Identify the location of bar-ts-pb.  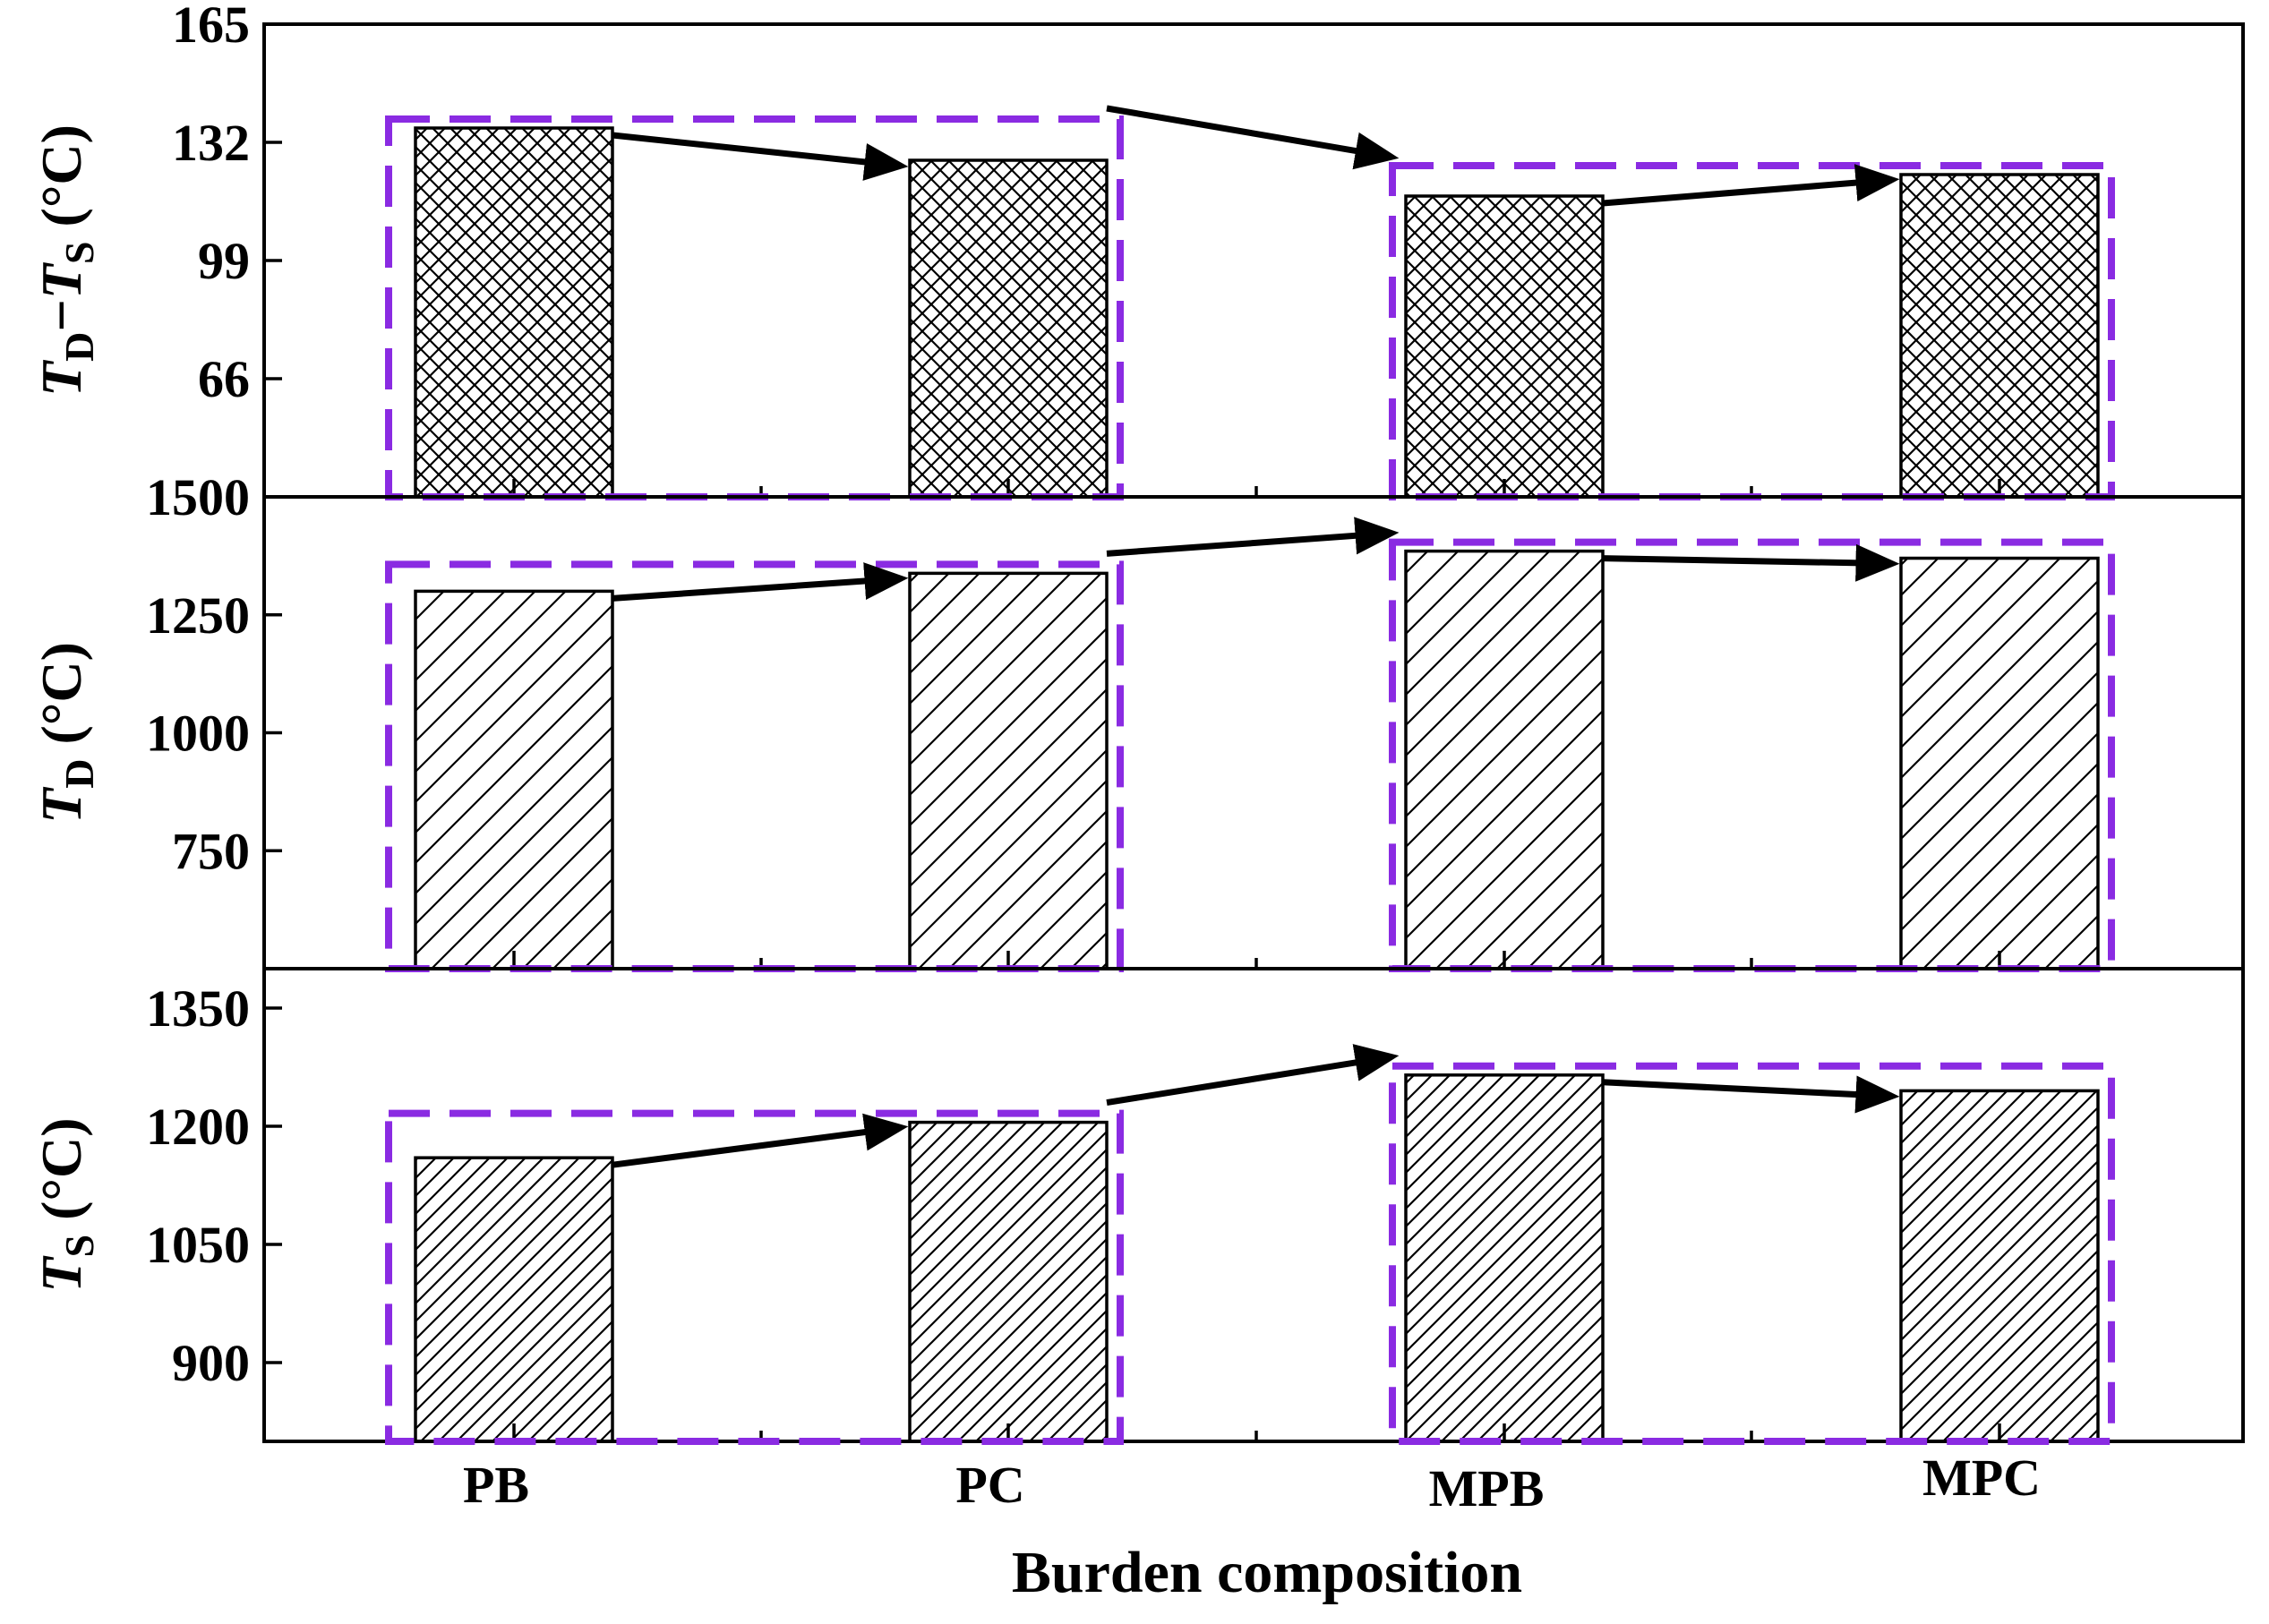
(514, 1299).